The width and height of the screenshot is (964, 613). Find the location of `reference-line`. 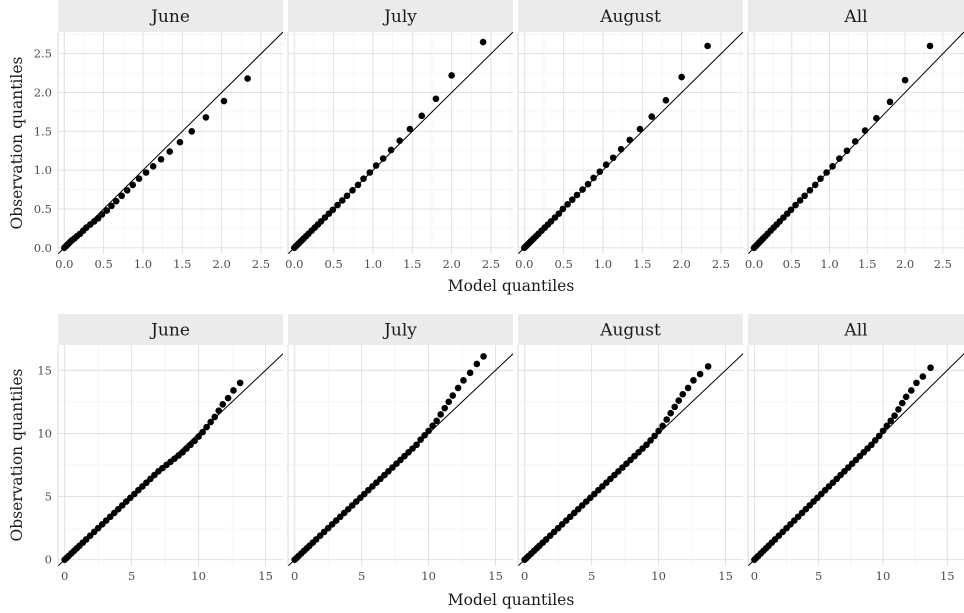

reference-line is located at coordinates (856, 143).